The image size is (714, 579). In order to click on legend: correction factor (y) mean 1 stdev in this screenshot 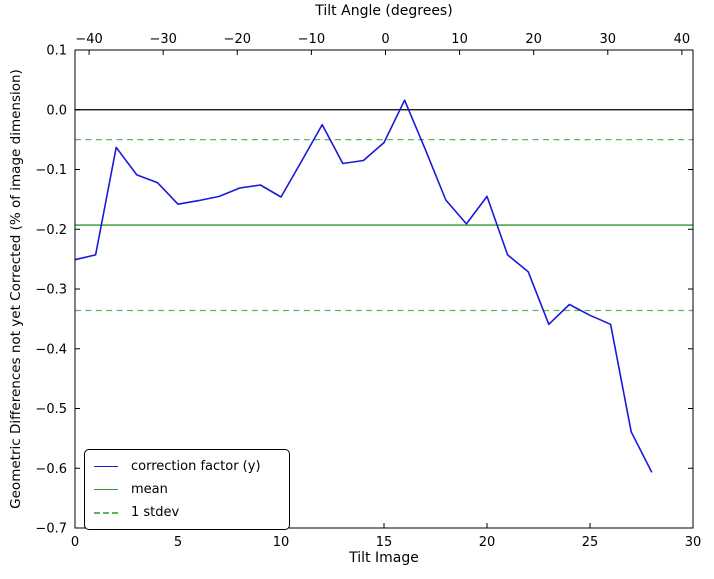, I will do `click(187, 489)`.